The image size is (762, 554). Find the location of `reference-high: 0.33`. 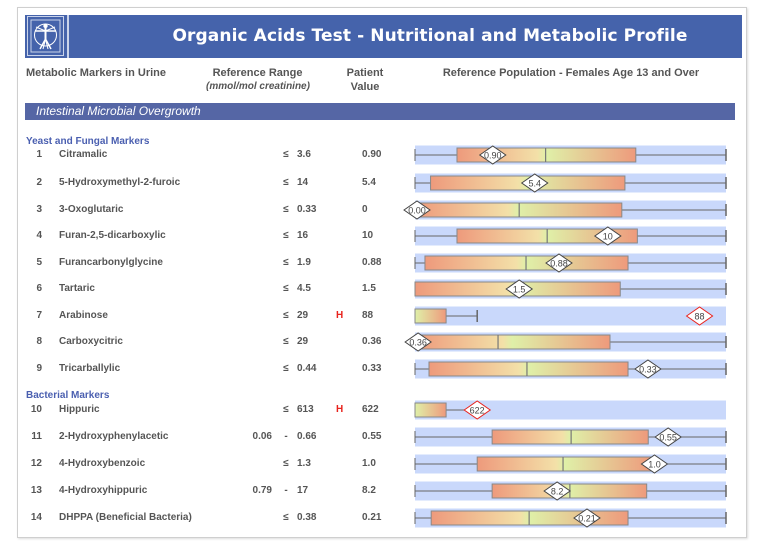

reference-high: 0.33 is located at coordinates (307, 209).